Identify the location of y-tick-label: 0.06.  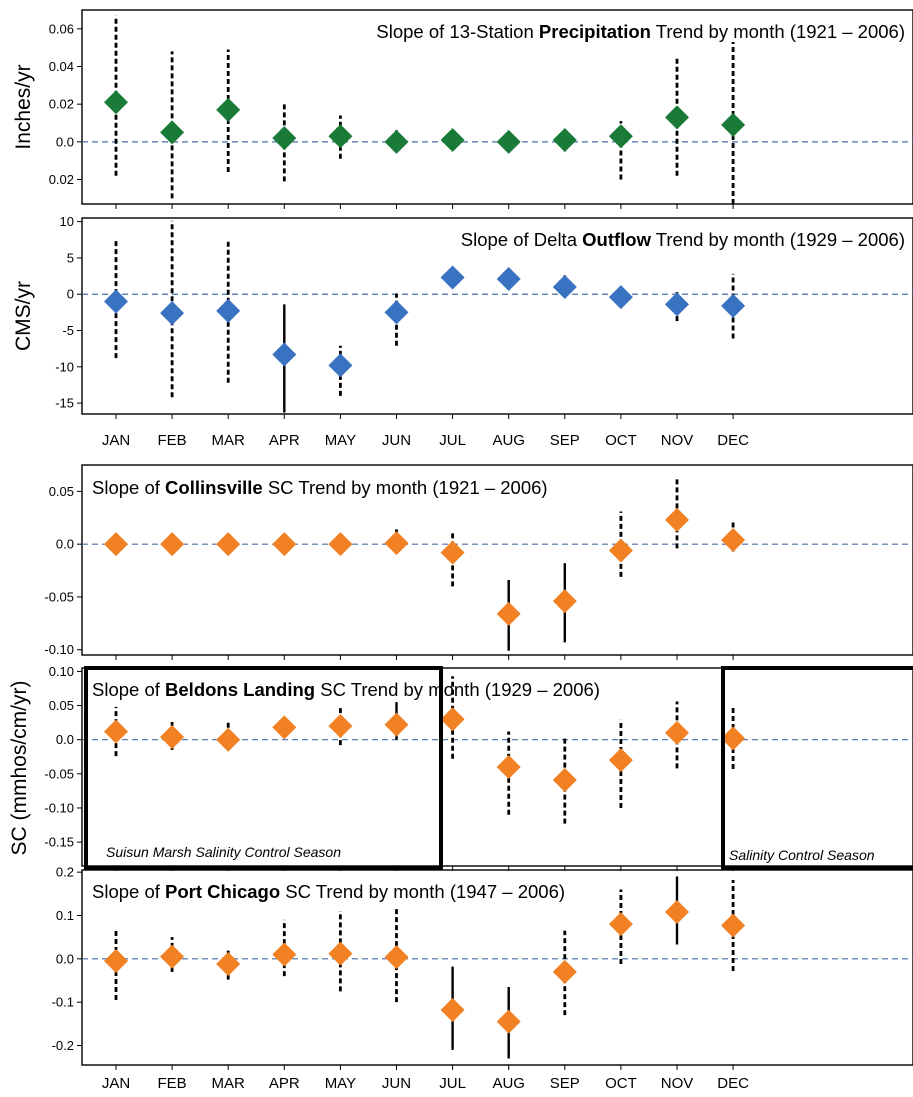
(61, 28).